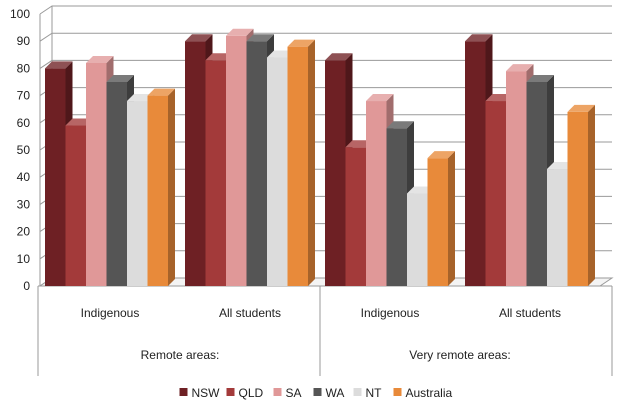 This screenshot has width=632, height=403. Describe the element at coordinates (24, 123) in the screenshot. I see `y-tick-label: 60` at that location.